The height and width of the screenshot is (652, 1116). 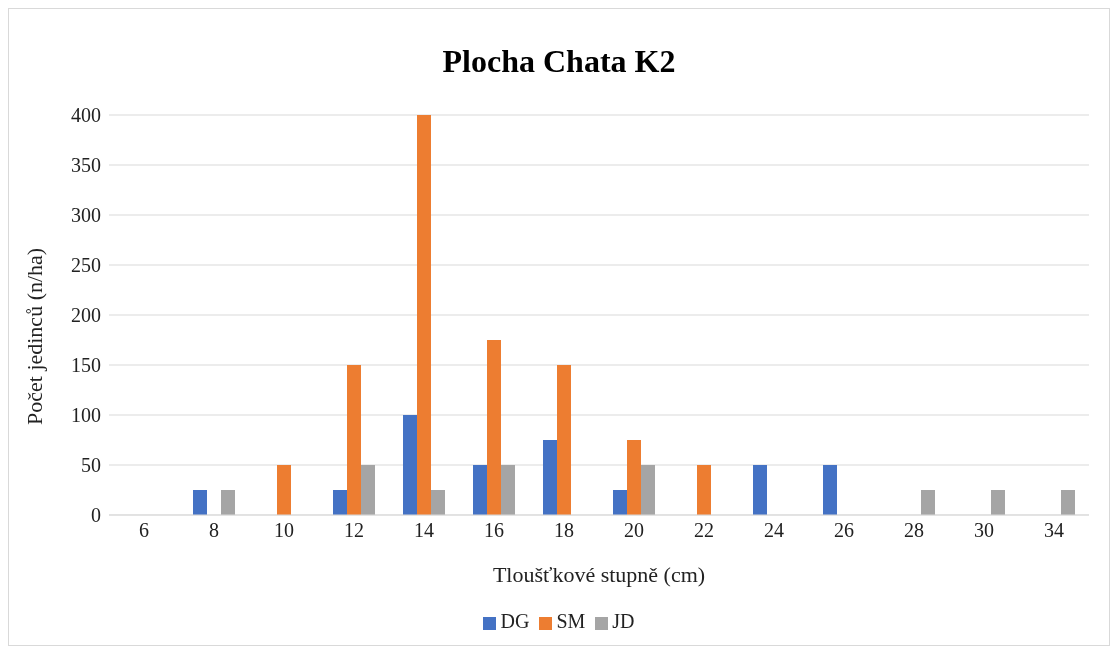 What do you see at coordinates (623, 621) in the screenshot?
I see `legend-label: JD` at bounding box center [623, 621].